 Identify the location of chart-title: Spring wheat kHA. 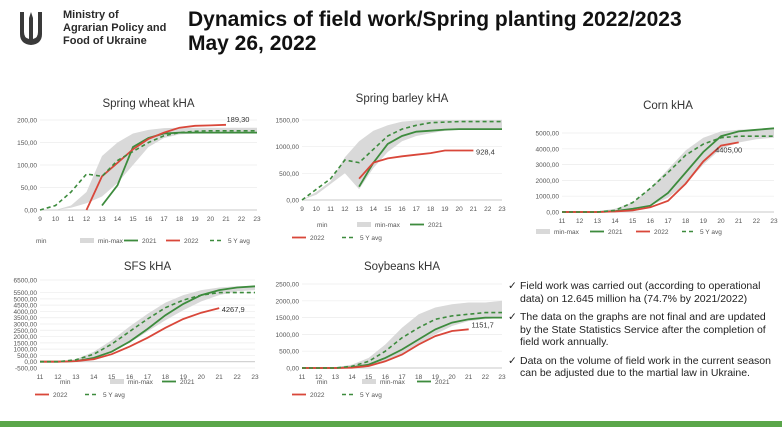
(148, 104).